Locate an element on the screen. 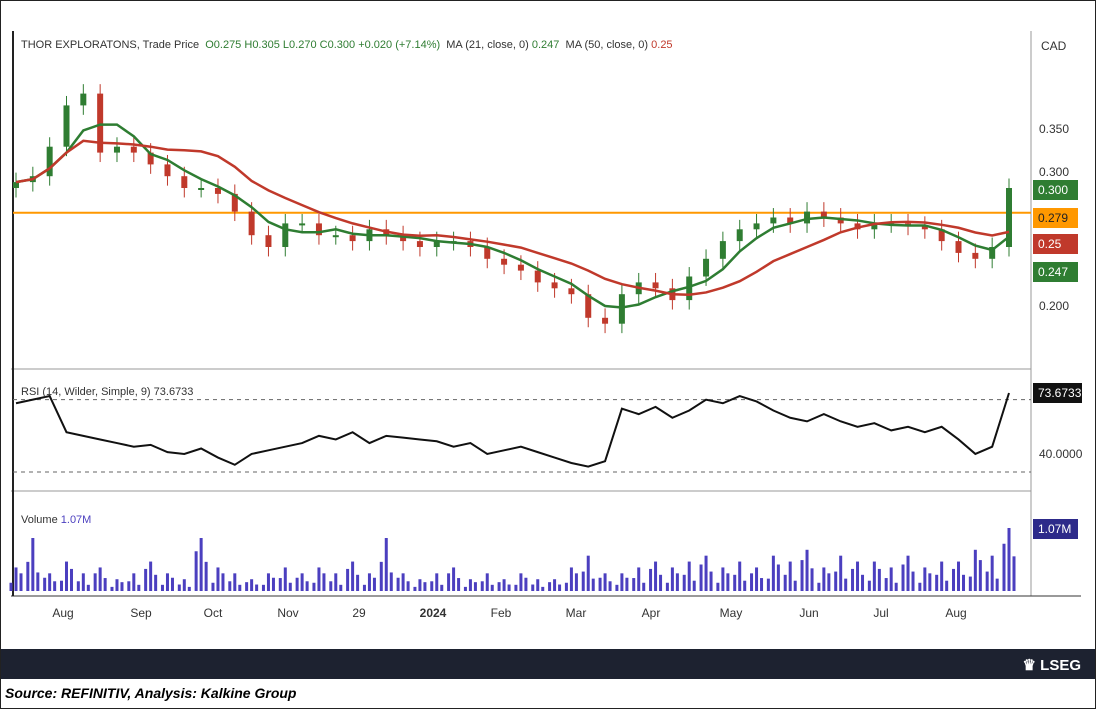  x-tick-label: Sep is located at coordinates (141, 613).